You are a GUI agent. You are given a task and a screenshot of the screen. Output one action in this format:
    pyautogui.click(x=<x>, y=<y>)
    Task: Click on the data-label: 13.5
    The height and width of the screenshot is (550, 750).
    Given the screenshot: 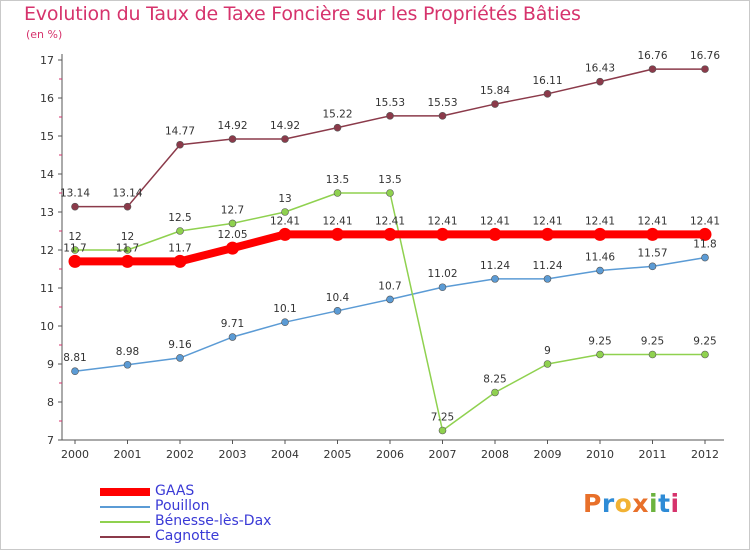 What is the action you would take?
    pyautogui.click(x=389, y=180)
    